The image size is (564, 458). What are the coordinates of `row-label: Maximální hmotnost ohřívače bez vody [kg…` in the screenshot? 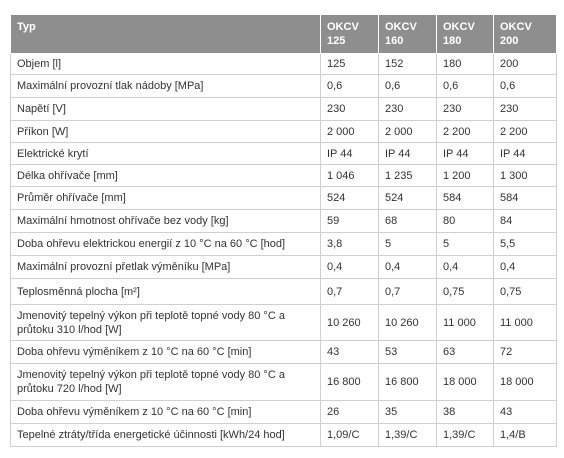 It's located at (165, 221).